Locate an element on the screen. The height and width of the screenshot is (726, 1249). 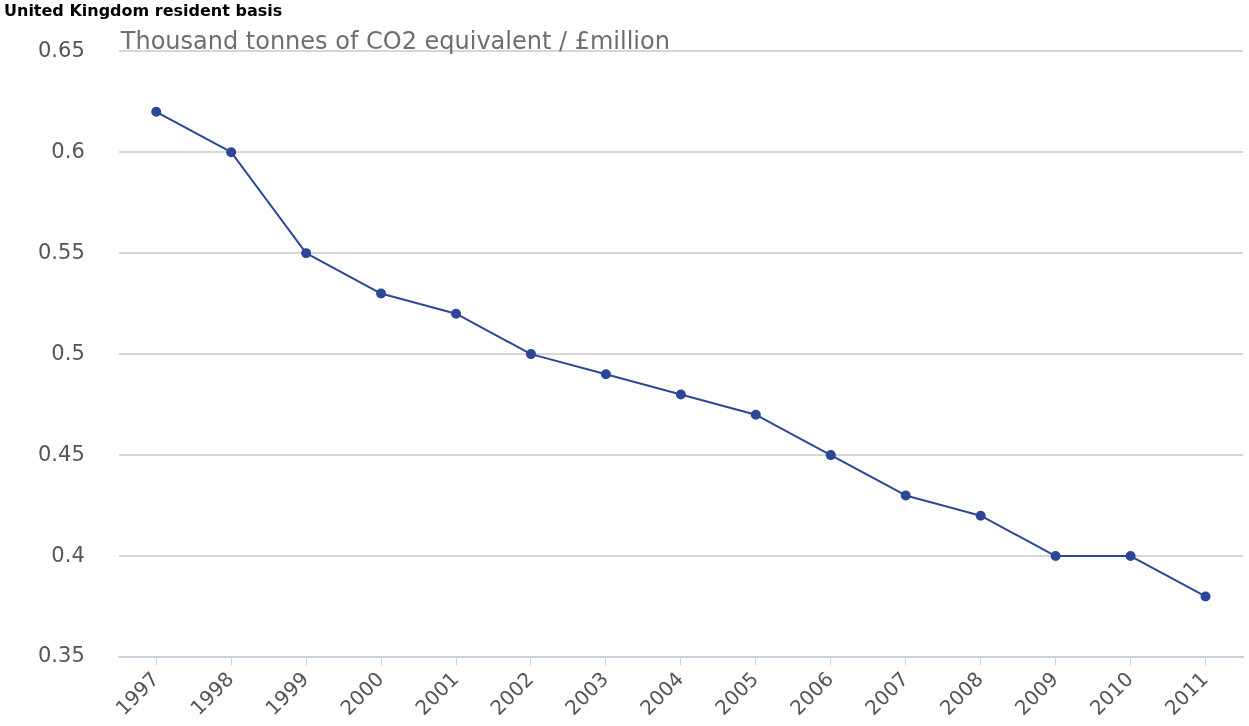
chart-title: United Kingdom resident basis is located at coordinates (143, 10).